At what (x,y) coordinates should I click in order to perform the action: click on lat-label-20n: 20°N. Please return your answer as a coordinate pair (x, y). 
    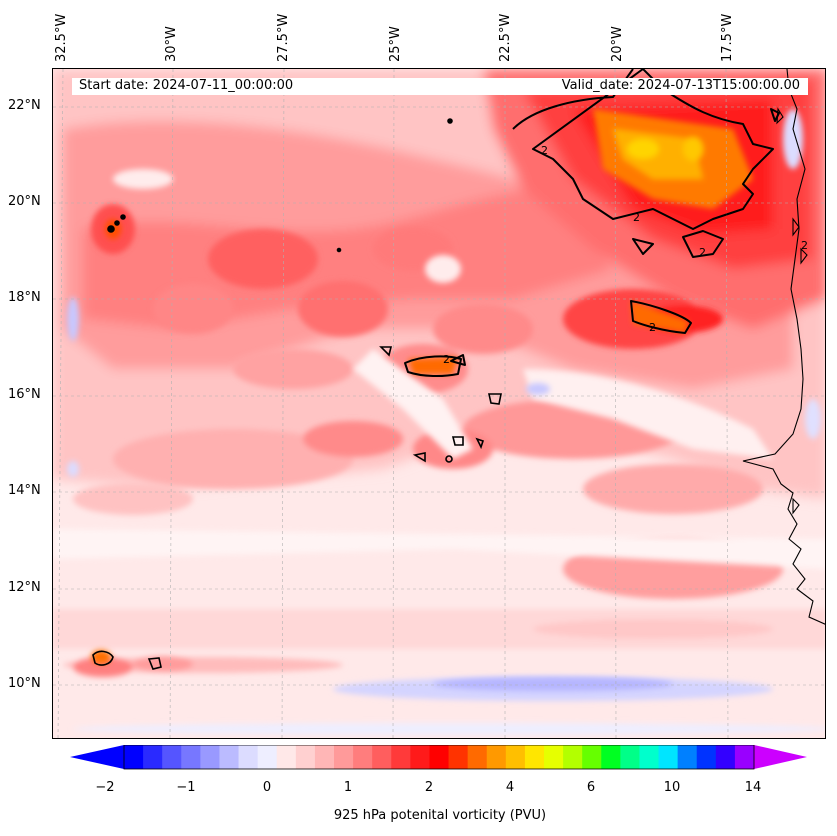
    Looking at the image, I should click on (24, 201).